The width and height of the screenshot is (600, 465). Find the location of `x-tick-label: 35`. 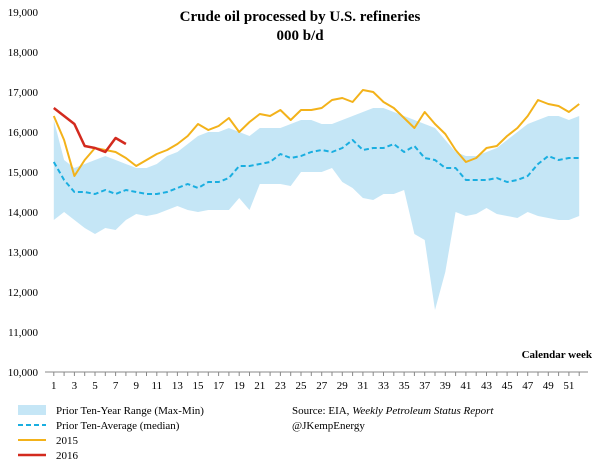

x-tick-label: 35 is located at coordinates (405, 386).